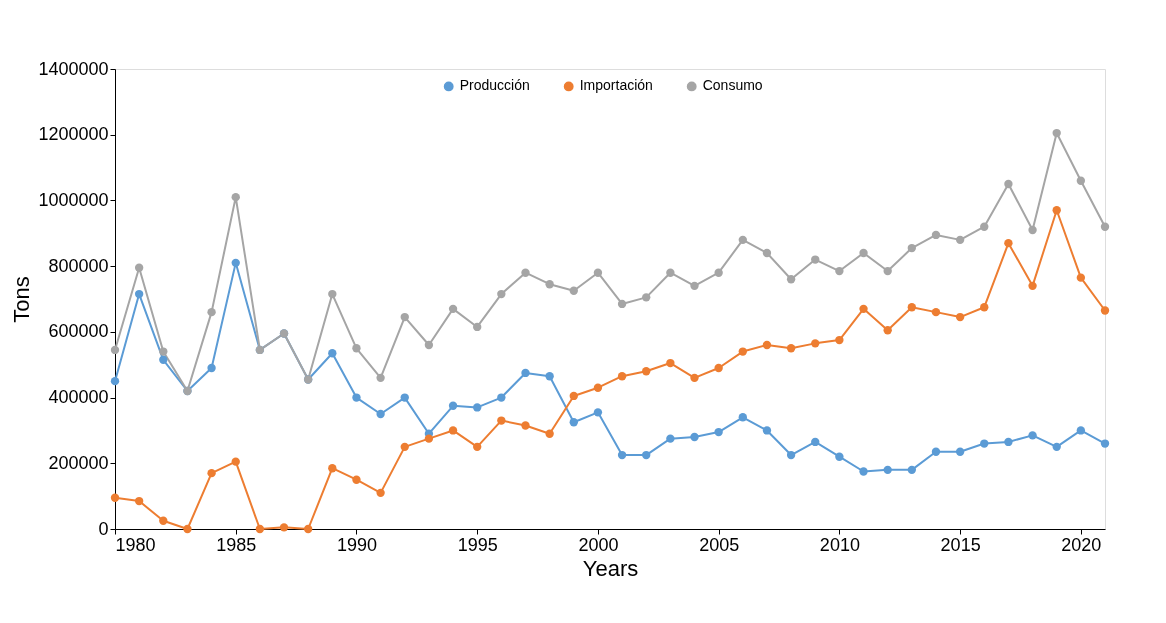  What do you see at coordinates (610, 568) in the screenshot?
I see `x-axis-title: Years` at bounding box center [610, 568].